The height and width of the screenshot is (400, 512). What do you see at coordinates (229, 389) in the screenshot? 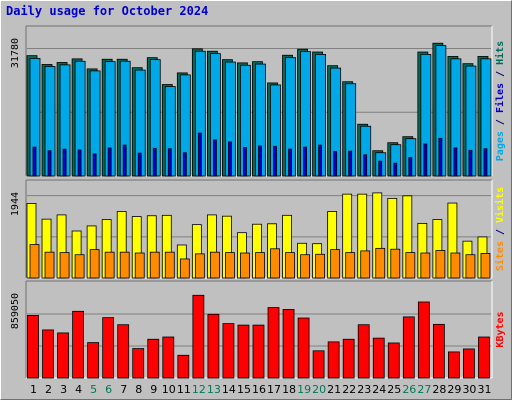
I see `day-label-14: 14` at bounding box center [229, 389].